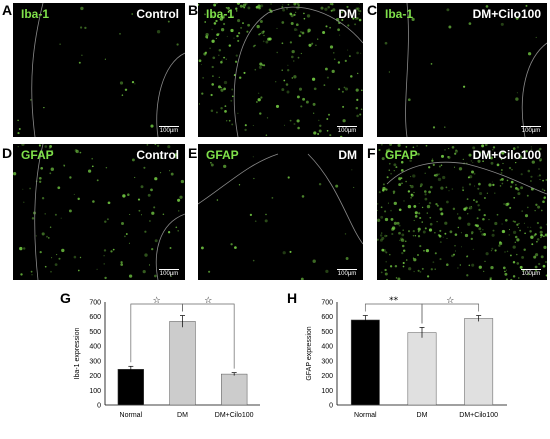 The image size is (550, 439). I want to click on panel-letter-b: B, so click(193, 10).